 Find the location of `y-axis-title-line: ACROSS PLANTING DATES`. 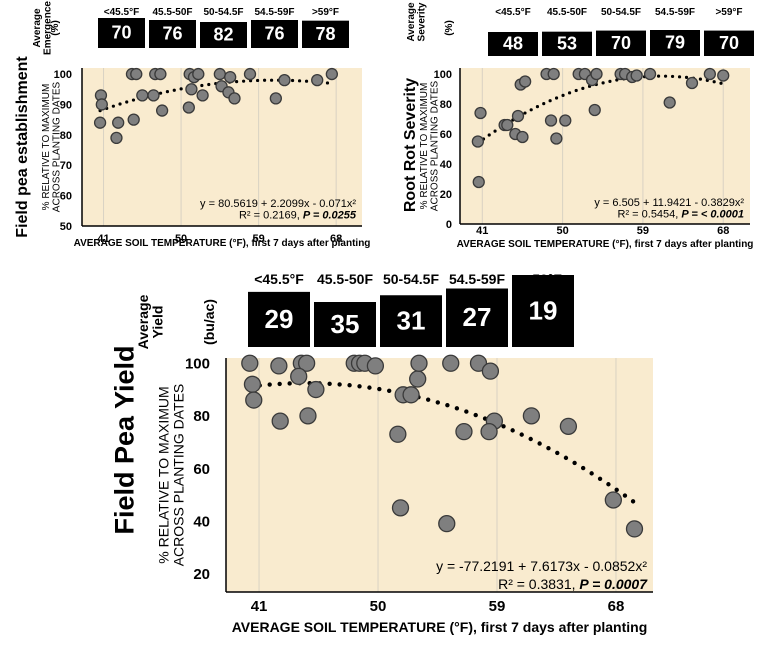

y-axis-title-line: ACROSS PLANTING DATES is located at coordinates (57, 146).